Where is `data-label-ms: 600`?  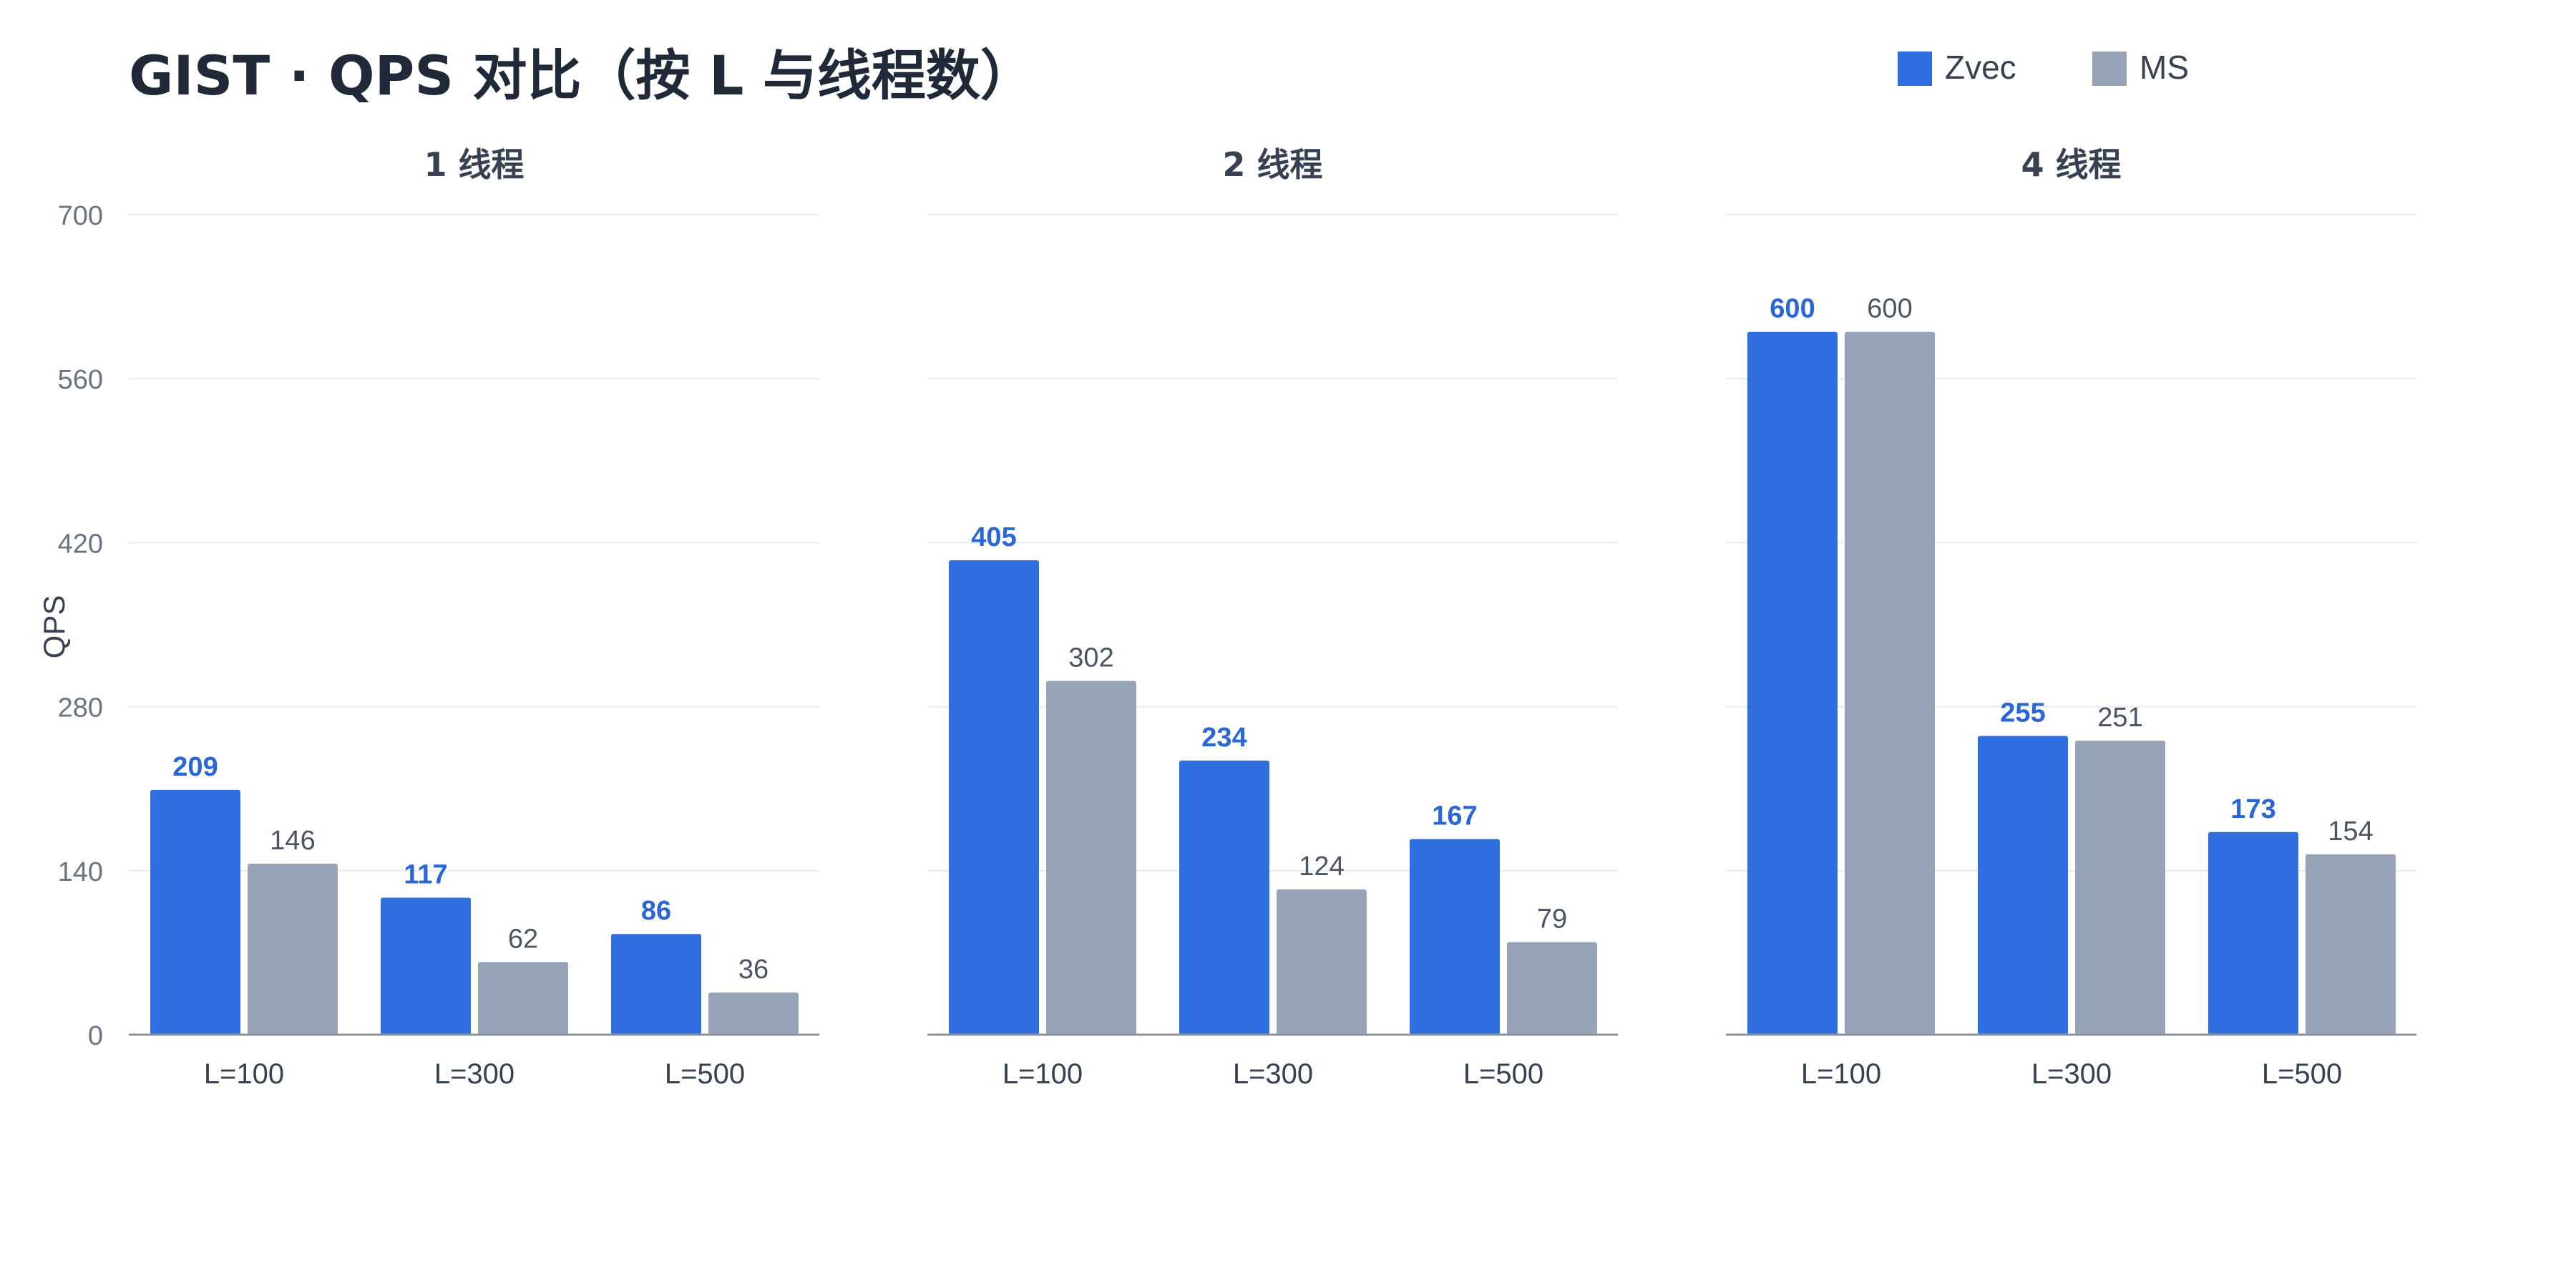 data-label-ms: 600 is located at coordinates (1889, 309).